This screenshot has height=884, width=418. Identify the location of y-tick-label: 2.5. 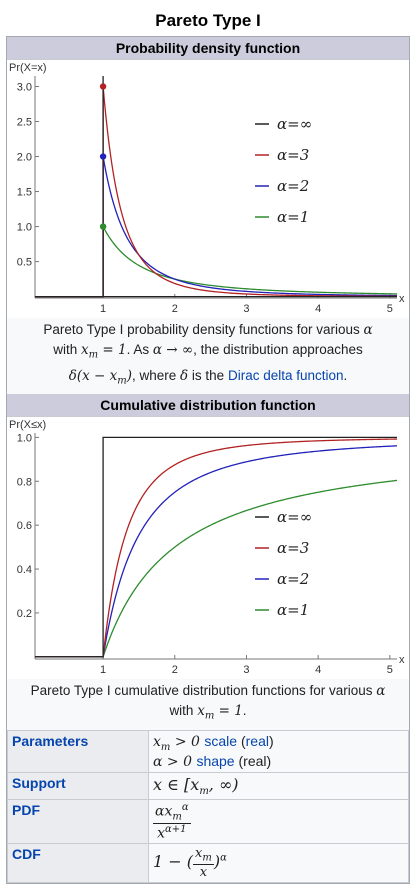
(24, 123).